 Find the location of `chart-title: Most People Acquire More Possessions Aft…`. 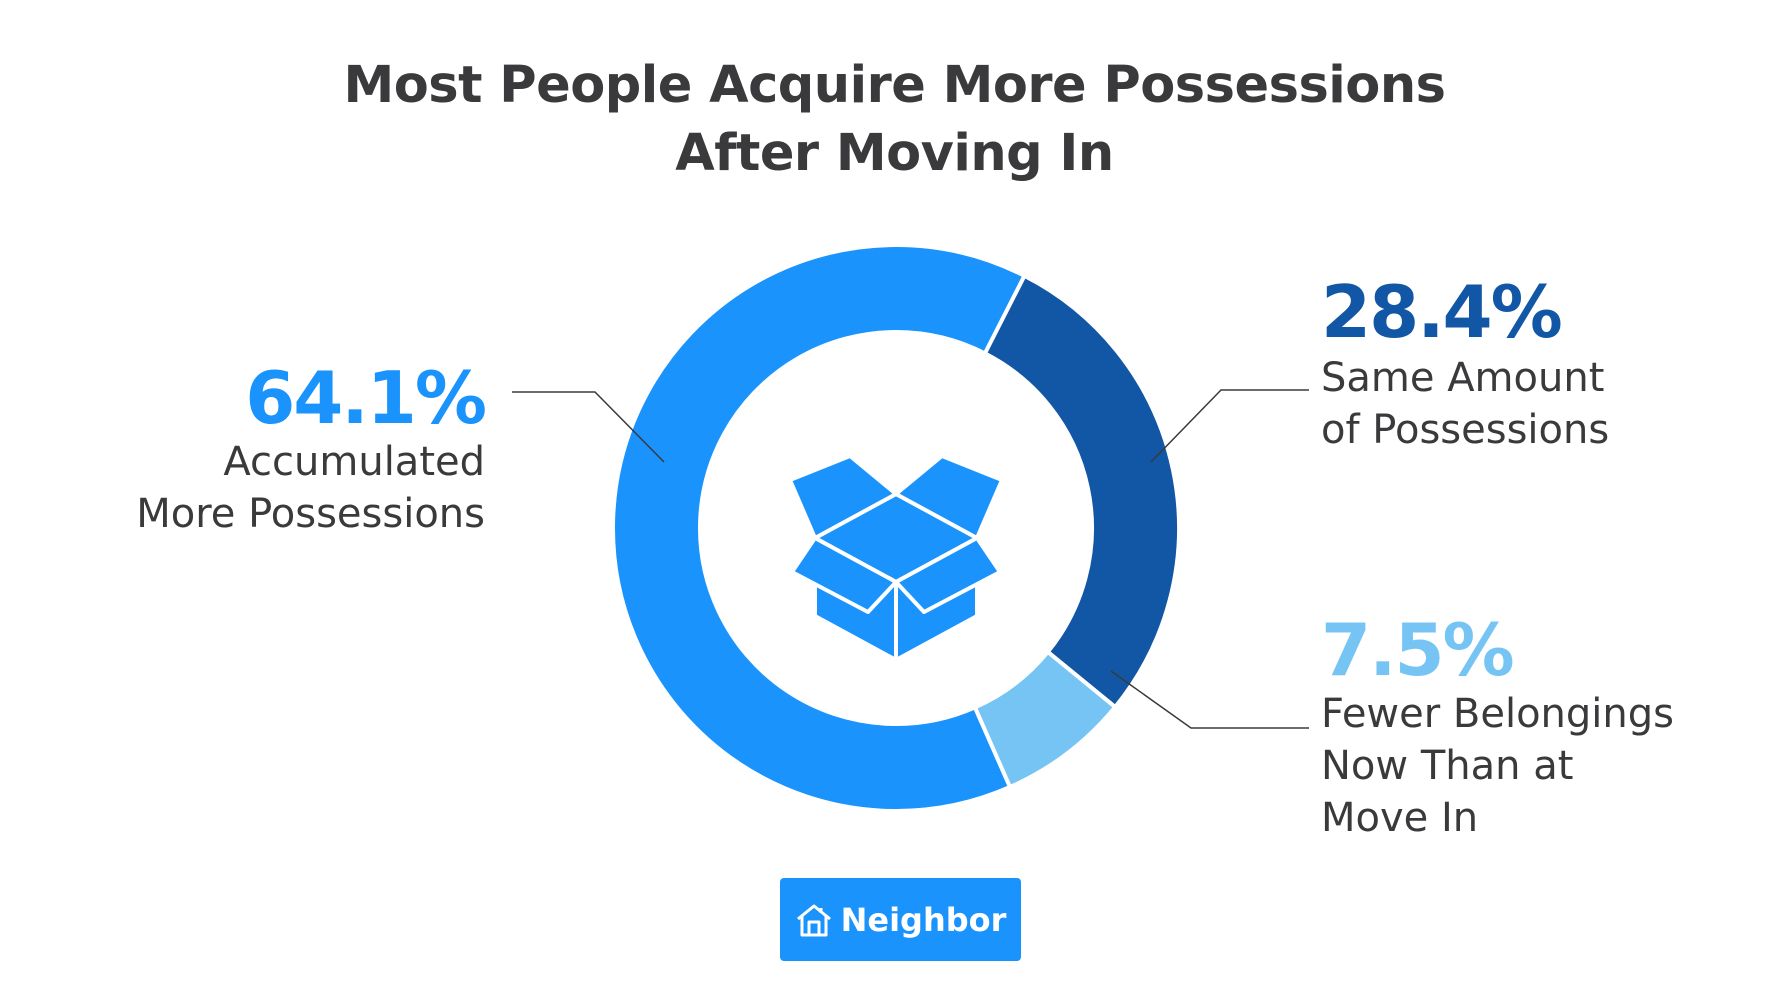

chart-title: Most People Acquire More Possessions Aft… is located at coordinates (894, 120).